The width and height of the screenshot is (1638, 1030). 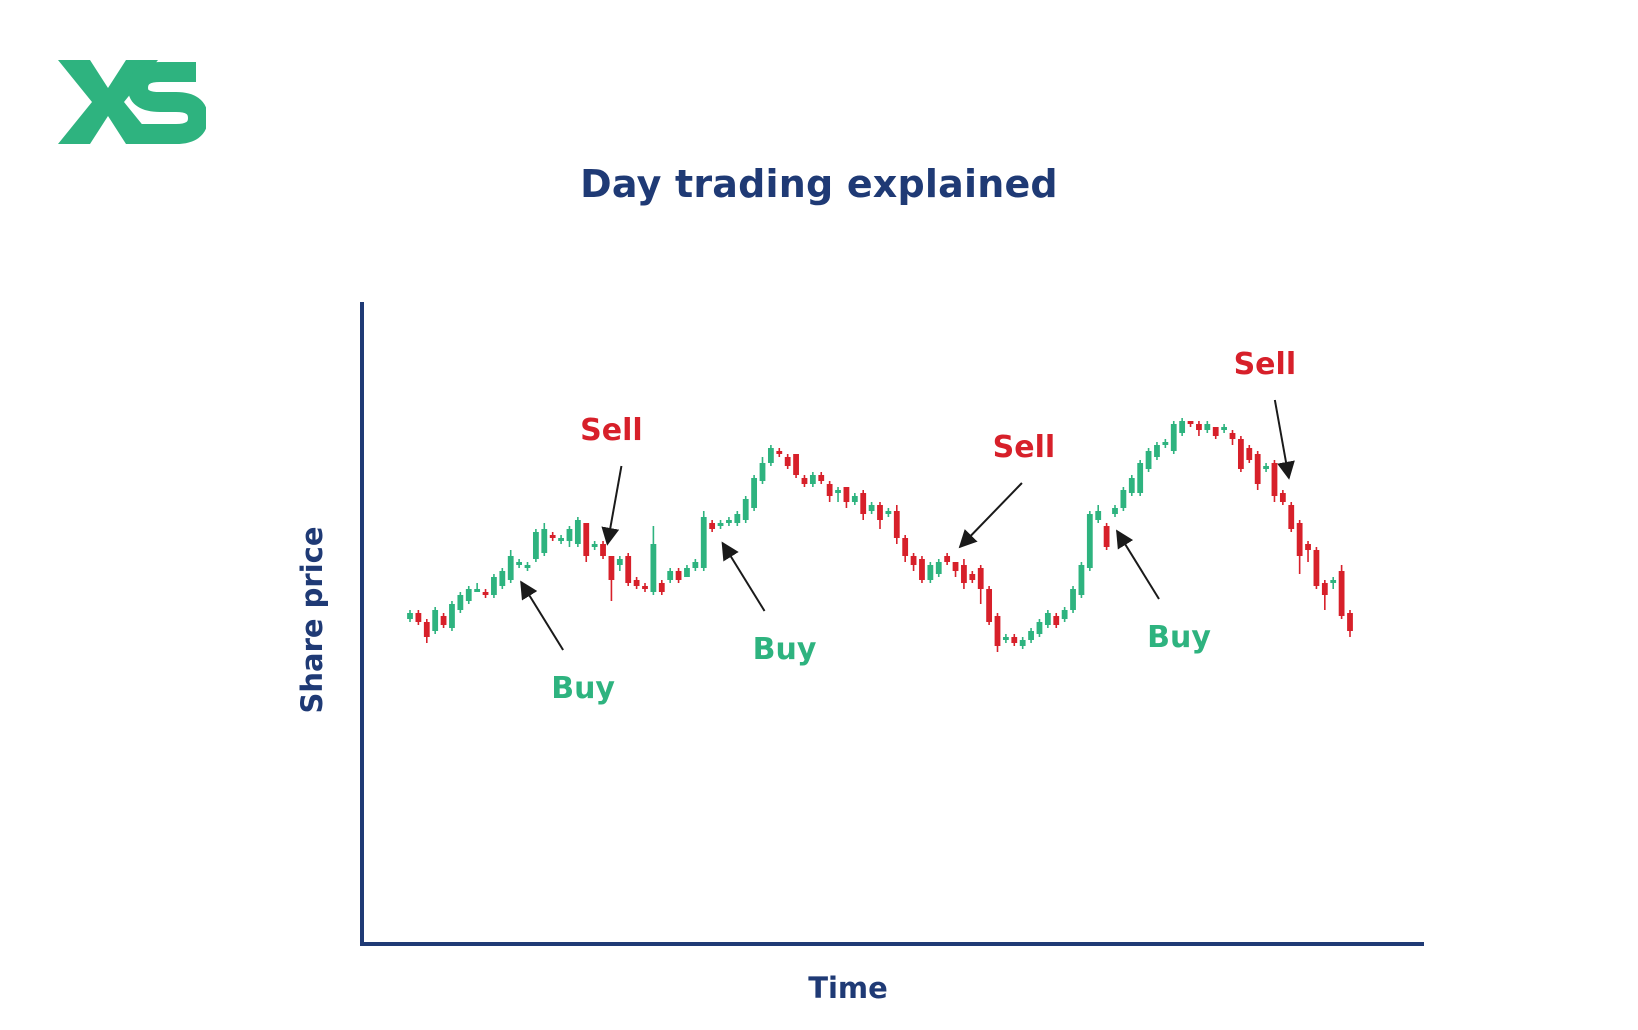 What do you see at coordinates (166, 103) in the screenshot?
I see `xs-logo-s-mark` at bounding box center [166, 103].